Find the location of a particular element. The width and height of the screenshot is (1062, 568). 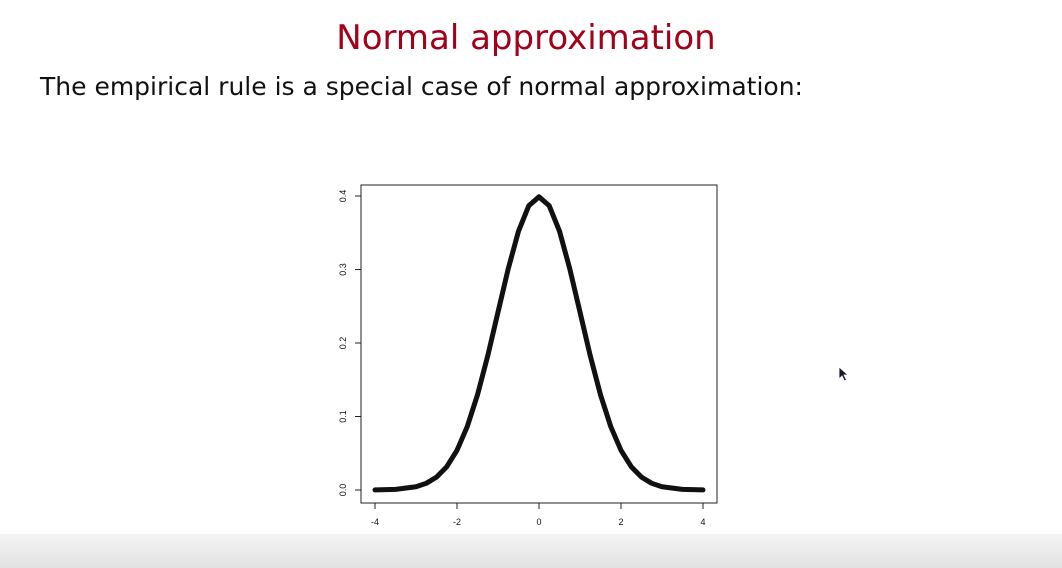

y-tick-label: 0.2 is located at coordinates (343, 343).